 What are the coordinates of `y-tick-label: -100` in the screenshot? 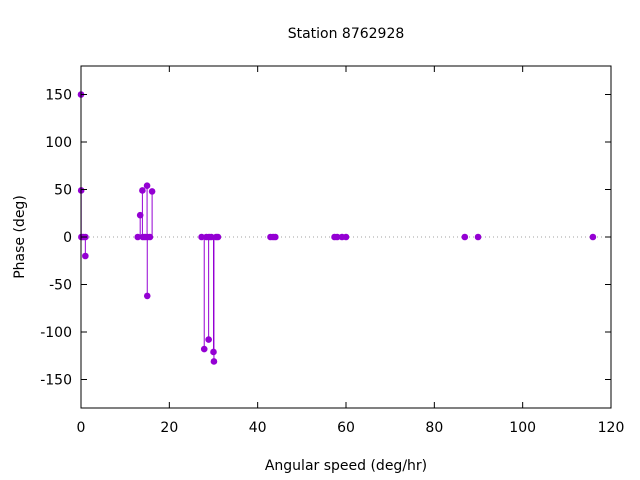 It's located at (56, 333).